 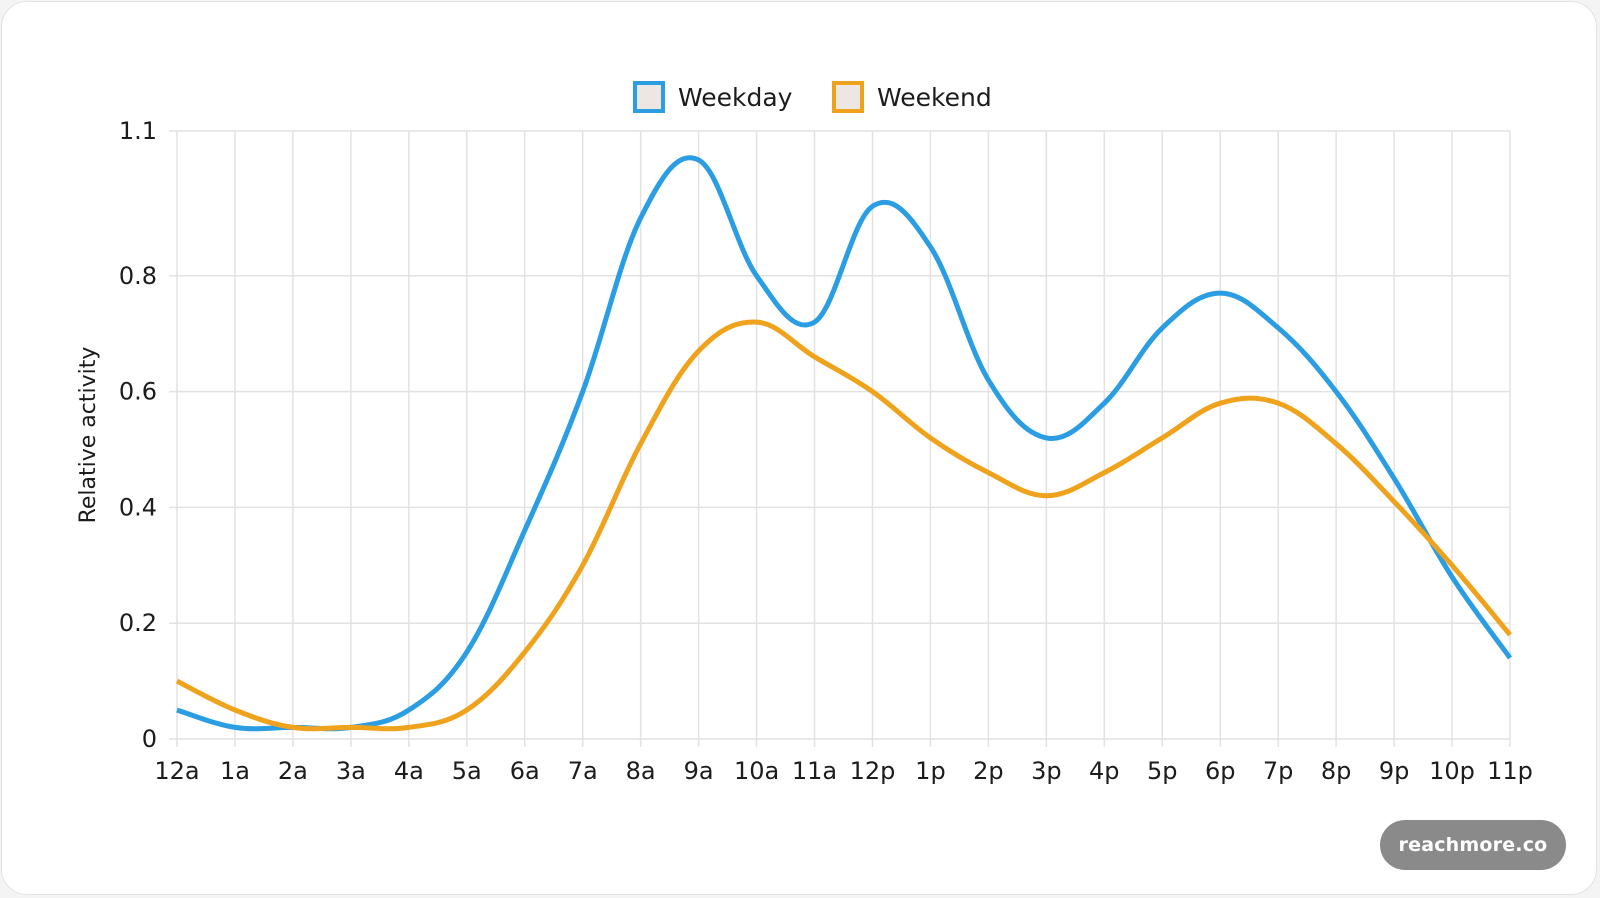 What do you see at coordinates (735, 97) in the screenshot?
I see `legend-label: Weekday` at bounding box center [735, 97].